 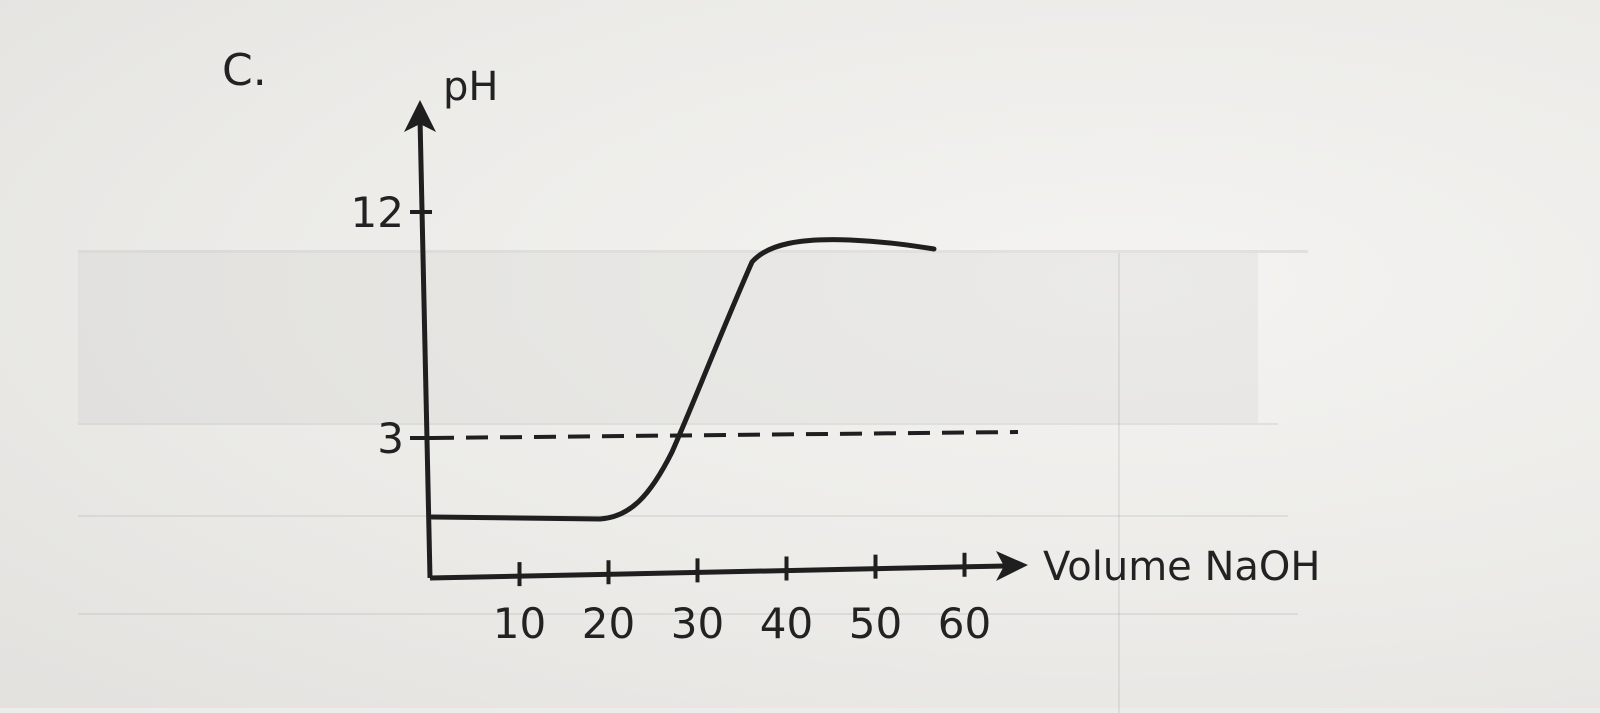 What do you see at coordinates (608, 623) in the screenshot?
I see `x-tick-label: 20` at bounding box center [608, 623].